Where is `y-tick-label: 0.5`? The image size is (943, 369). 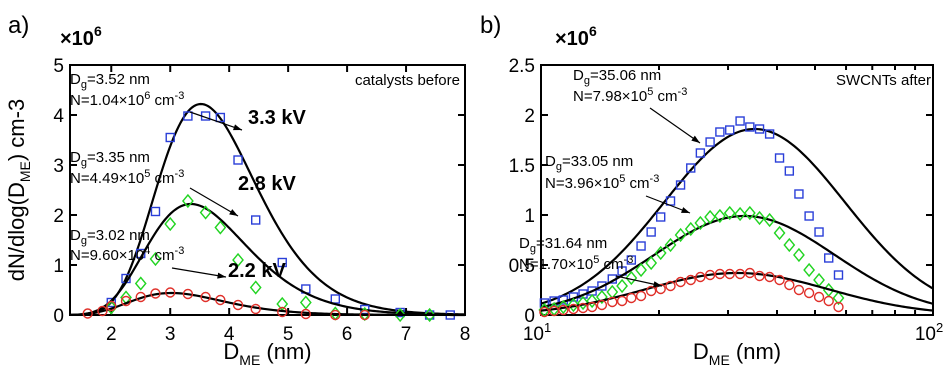 y-tick-label: 0.5 is located at coordinates (522, 266).